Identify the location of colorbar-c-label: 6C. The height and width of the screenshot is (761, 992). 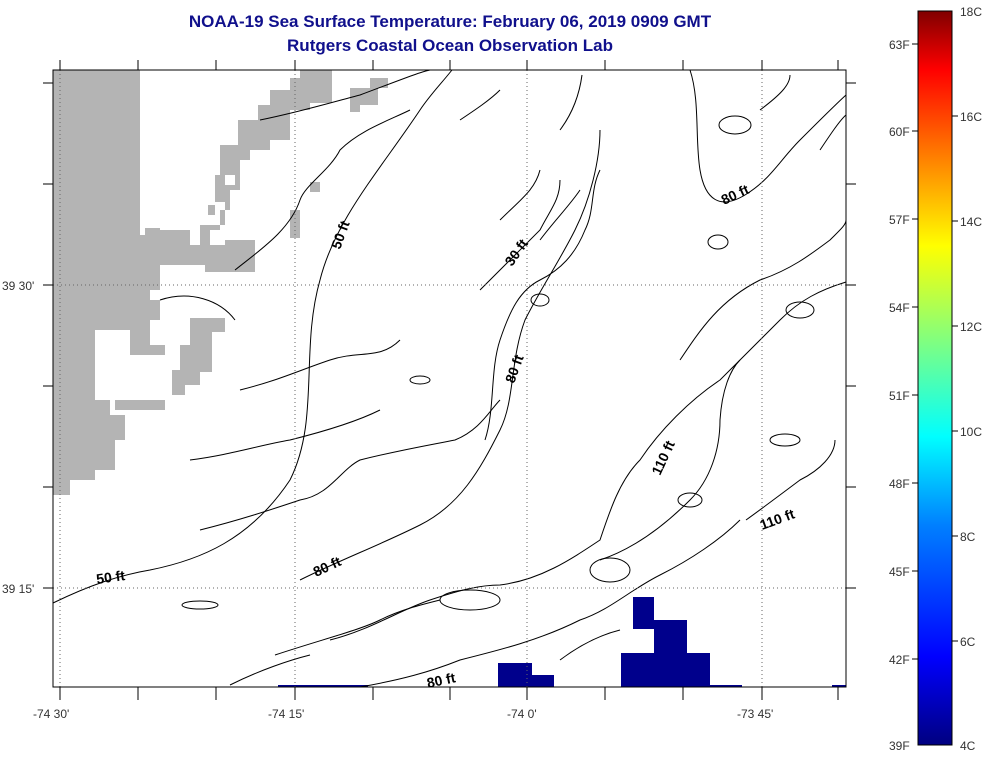
(968, 642).